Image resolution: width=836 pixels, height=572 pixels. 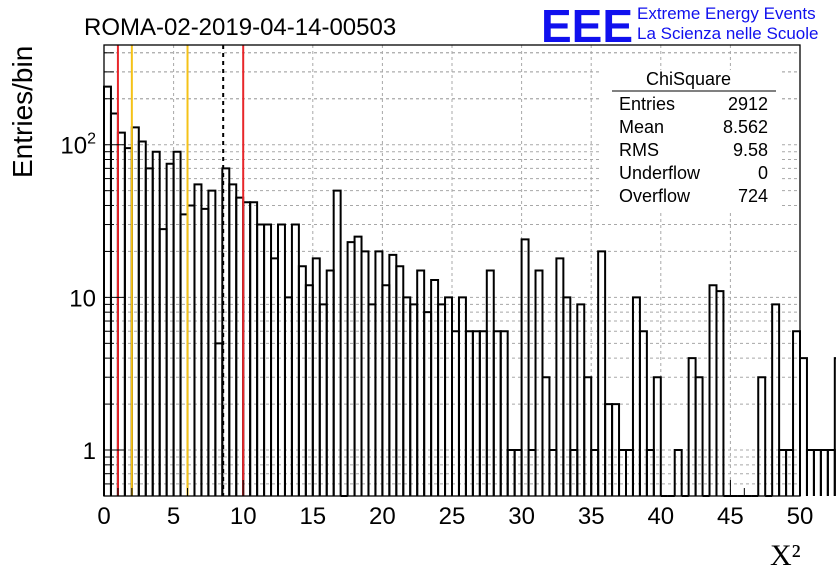 I want to click on x-tick-label: 25, so click(x=452, y=516).